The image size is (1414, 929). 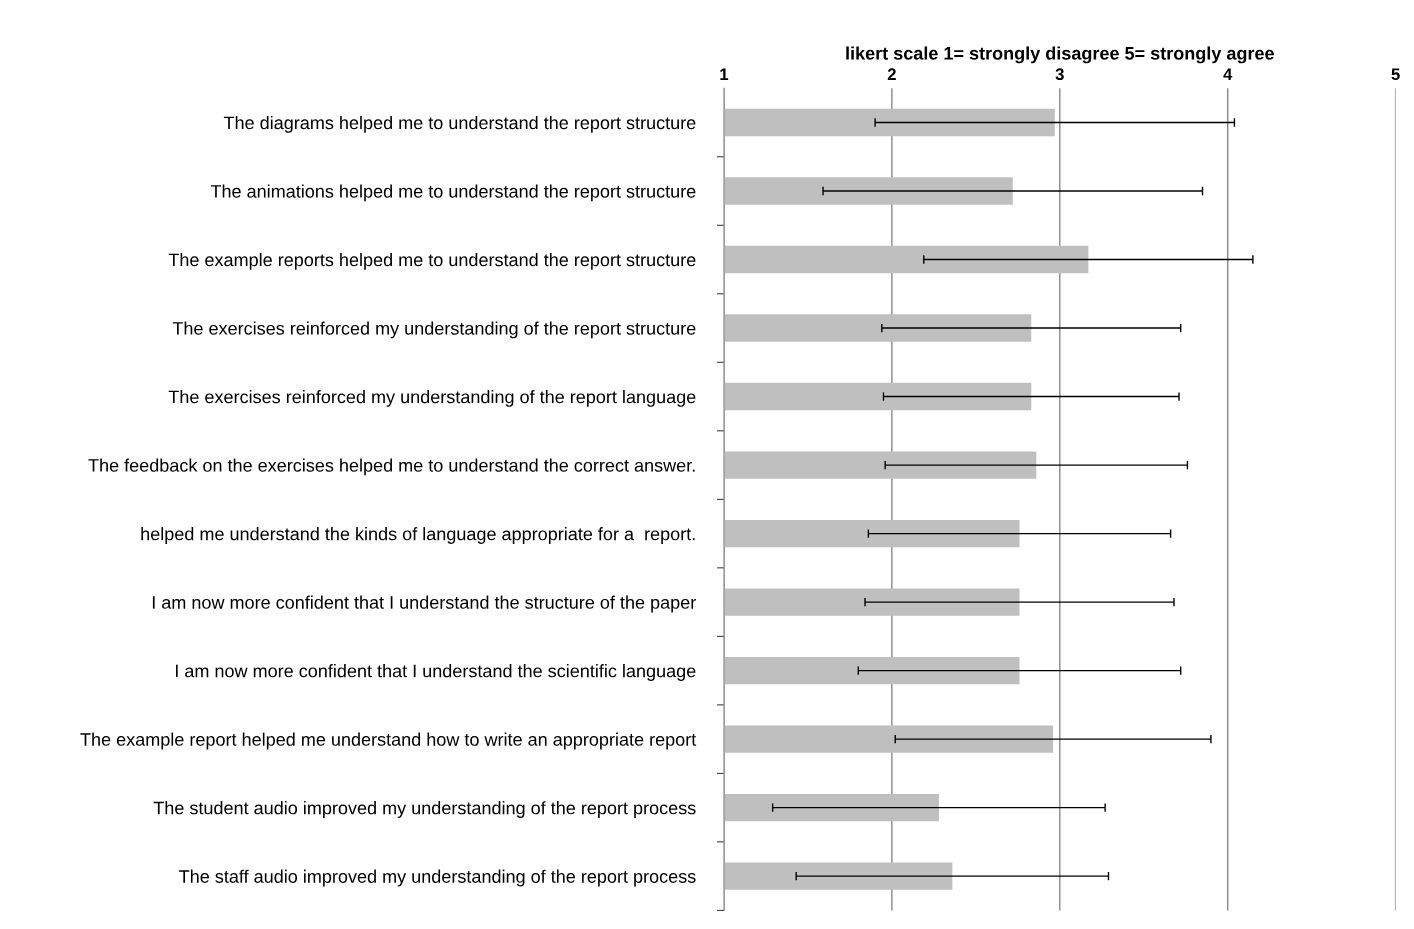 What do you see at coordinates (388, 741) in the screenshot?
I see `y-tick-label: The example report helped me understand how to write an appropriate report` at bounding box center [388, 741].